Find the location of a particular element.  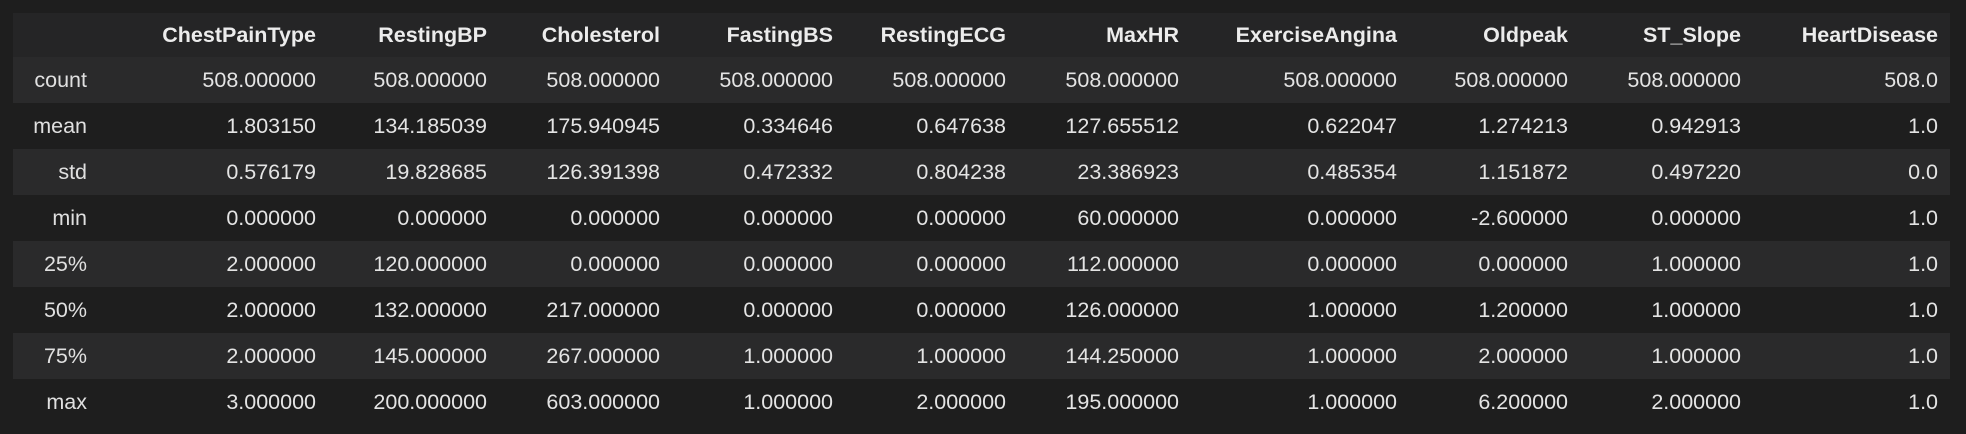

table-cell: 175.940945 is located at coordinates (585, 126).